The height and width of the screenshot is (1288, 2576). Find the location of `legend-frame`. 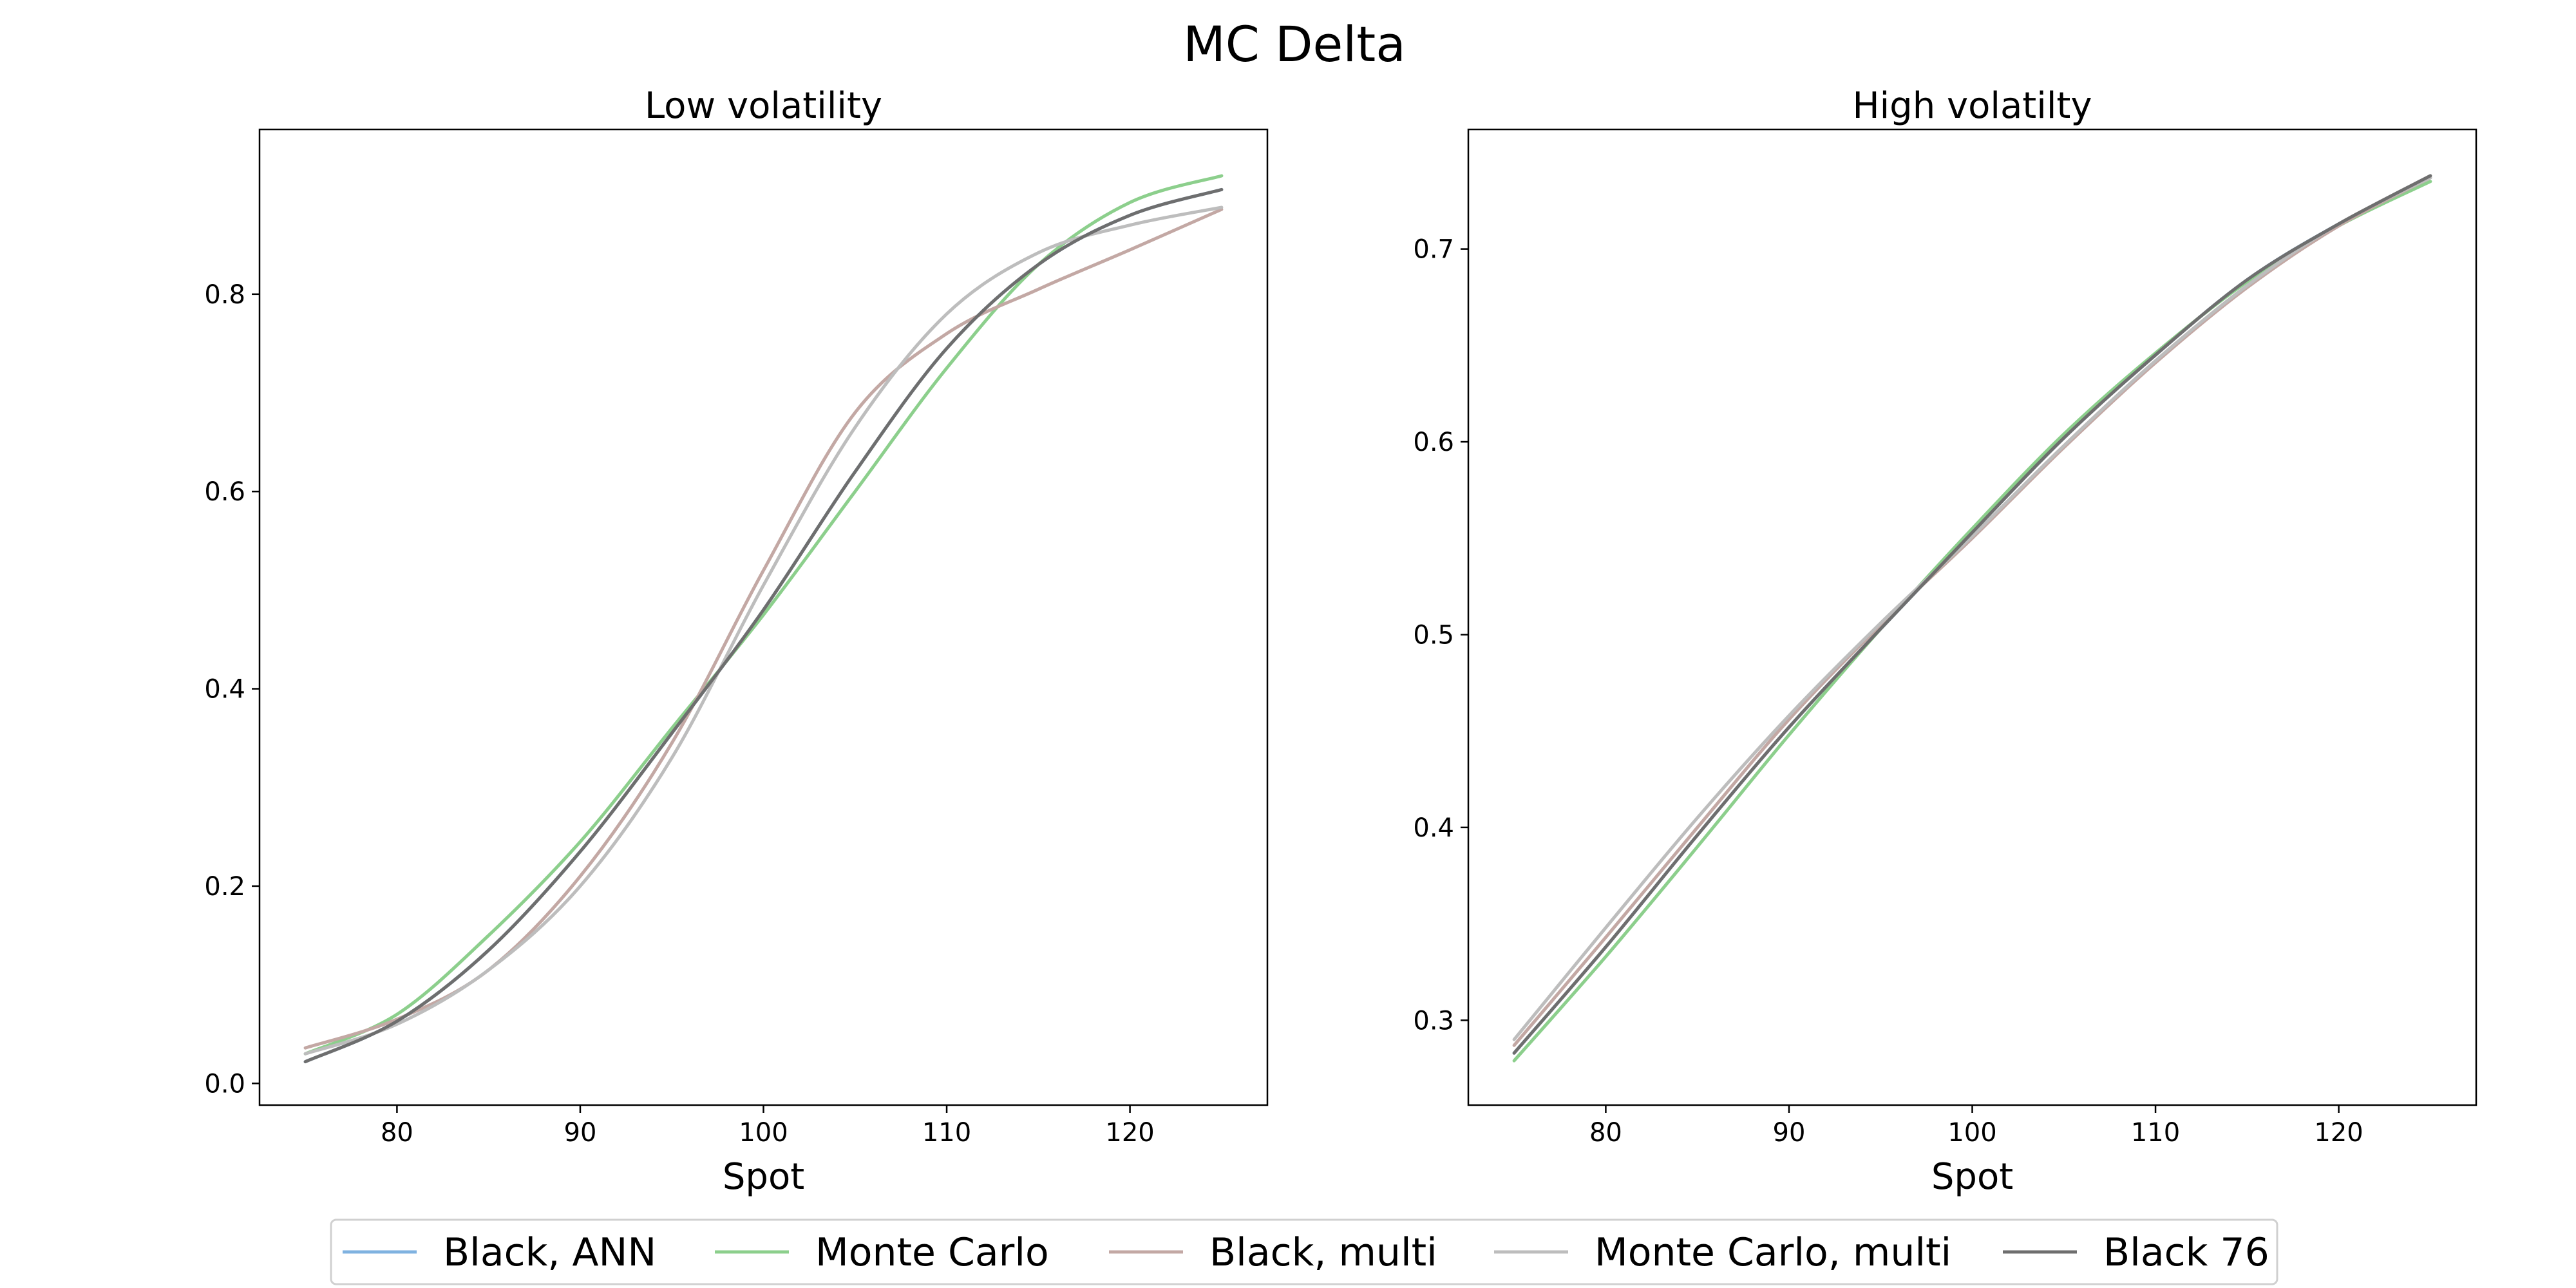

legend-frame is located at coordinates (1304, 1252).